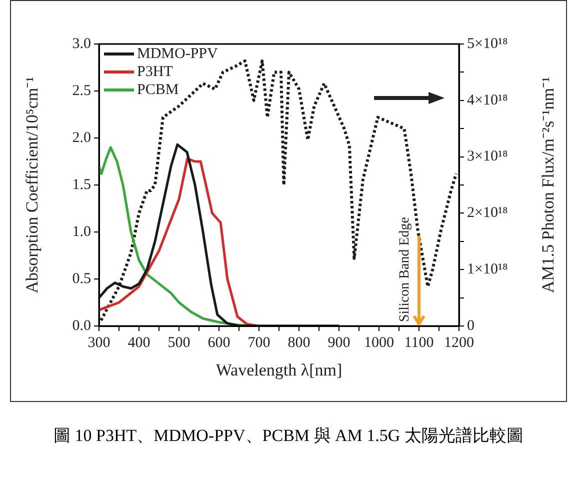  I want to click on caption: 圖 10 P3HT、MDMO-PPV、PCBM 與 AM 1.5G 太陽光譜比較圖, so click(288, 436).